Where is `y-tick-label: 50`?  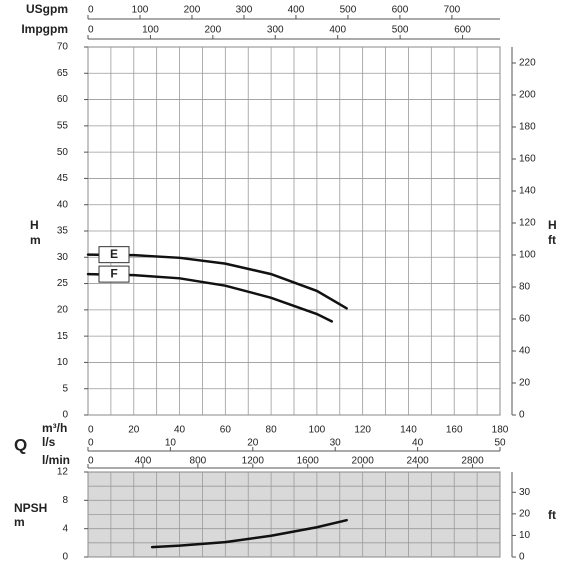
y-tick-label: 50 is located at coordinates (63, 152).